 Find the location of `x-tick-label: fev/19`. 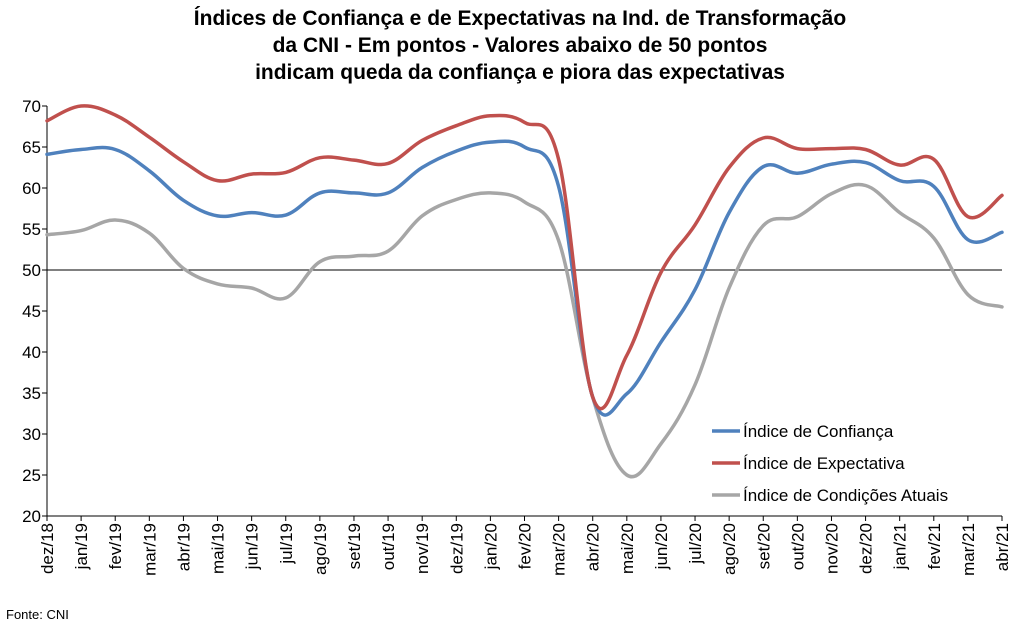

x-tick-label: fev/19 is located at coordinates (115, 546).